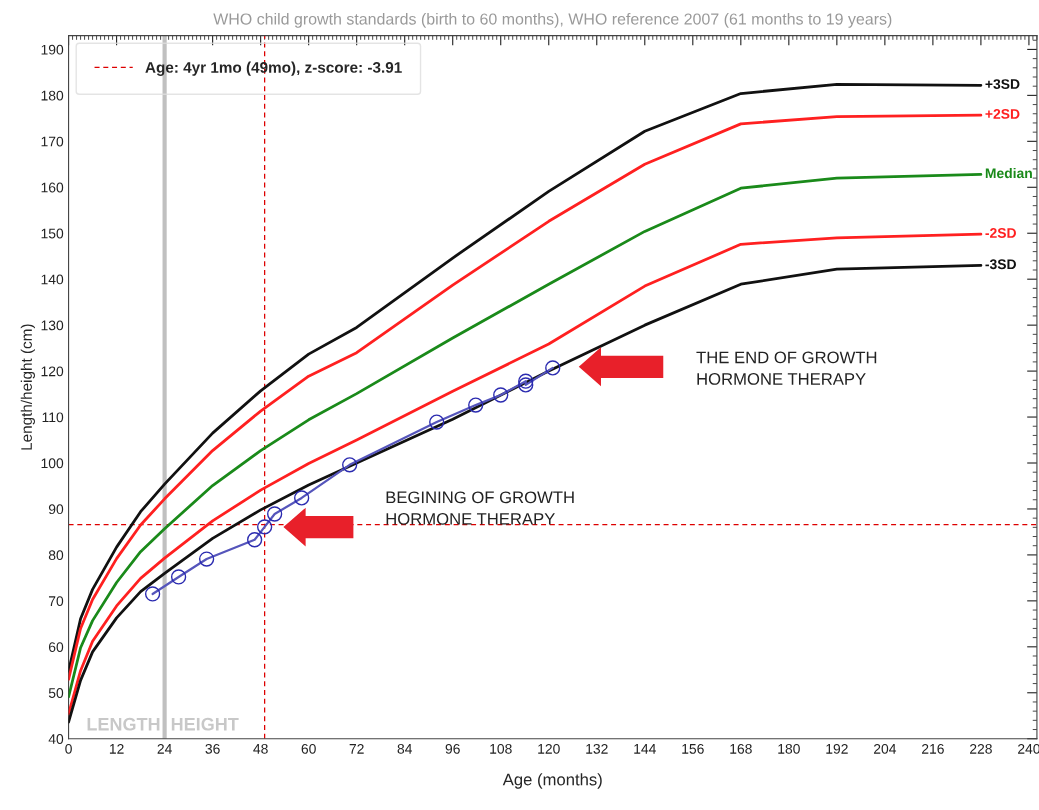 Image resolution: width=1039 pixels, height=810 pixels. I want to click on series-label: -3SD, so click(1000, 264).